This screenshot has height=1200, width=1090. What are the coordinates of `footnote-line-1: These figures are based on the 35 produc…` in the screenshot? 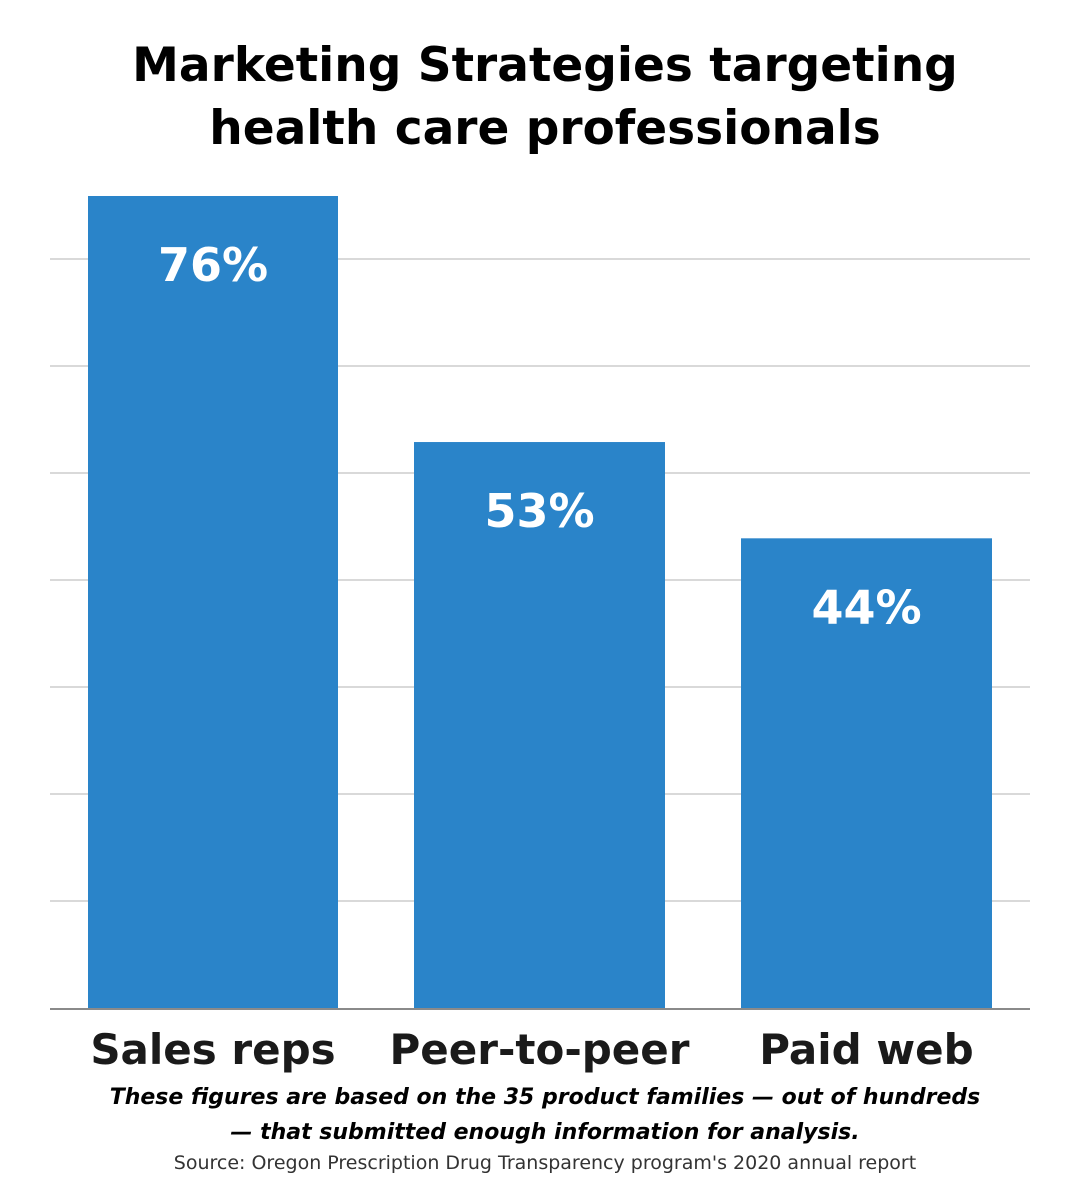 It's located at (545, 1097).